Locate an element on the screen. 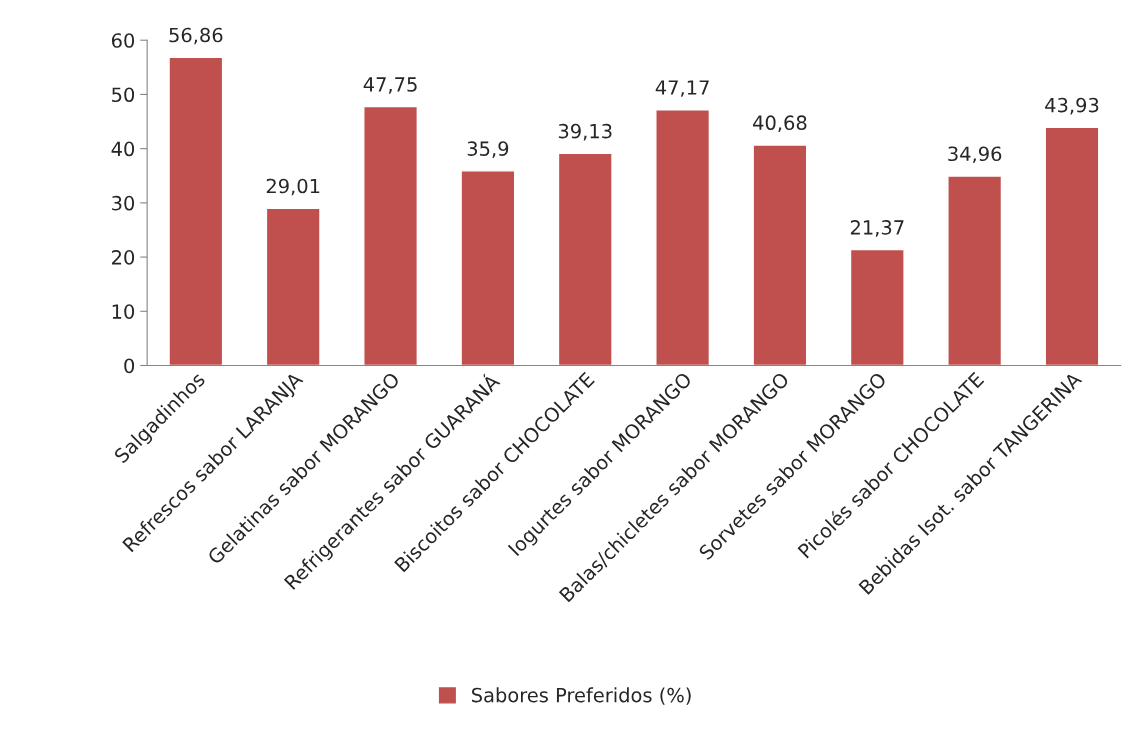 This screenshot has height=731, width=1132. data-label: 34,96 is located at coordinates (975, 155).